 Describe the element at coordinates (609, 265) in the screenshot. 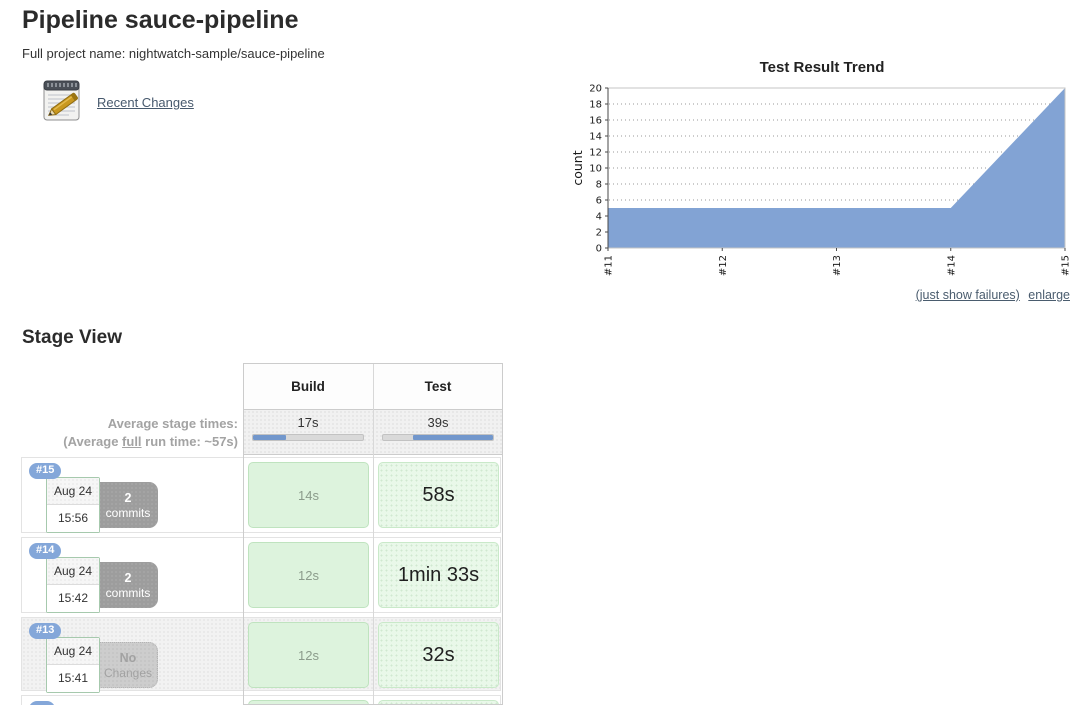

I see `svg-text: #11` at that location.